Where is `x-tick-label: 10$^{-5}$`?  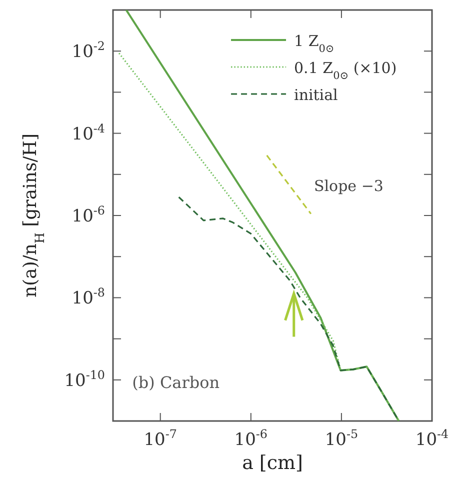
x-tick-label: 10$^{-5}$ is located at coordinates (341, 438).